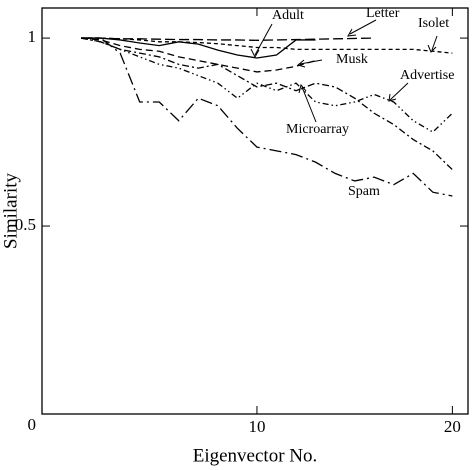  What do you see at coordinates (344, 71) in the screenshot?
I see `annotation-arrows` at bounding box center [344, 71].